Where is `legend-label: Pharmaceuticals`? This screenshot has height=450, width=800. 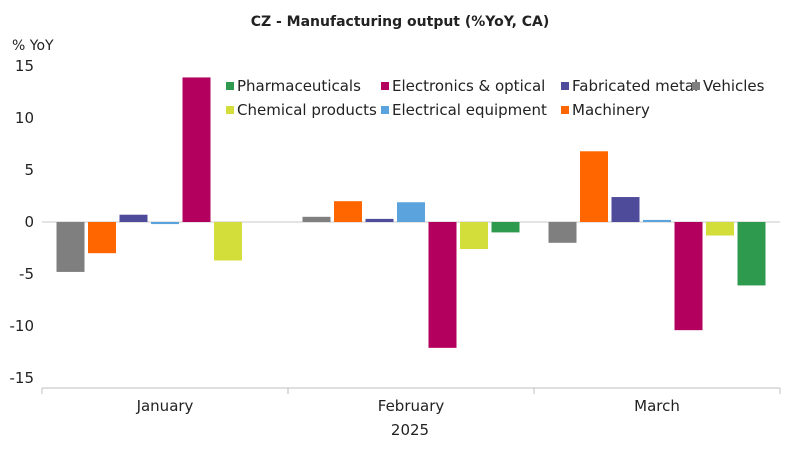
legend-label: Pharmaceuticals is located at coordinates (299, 86).